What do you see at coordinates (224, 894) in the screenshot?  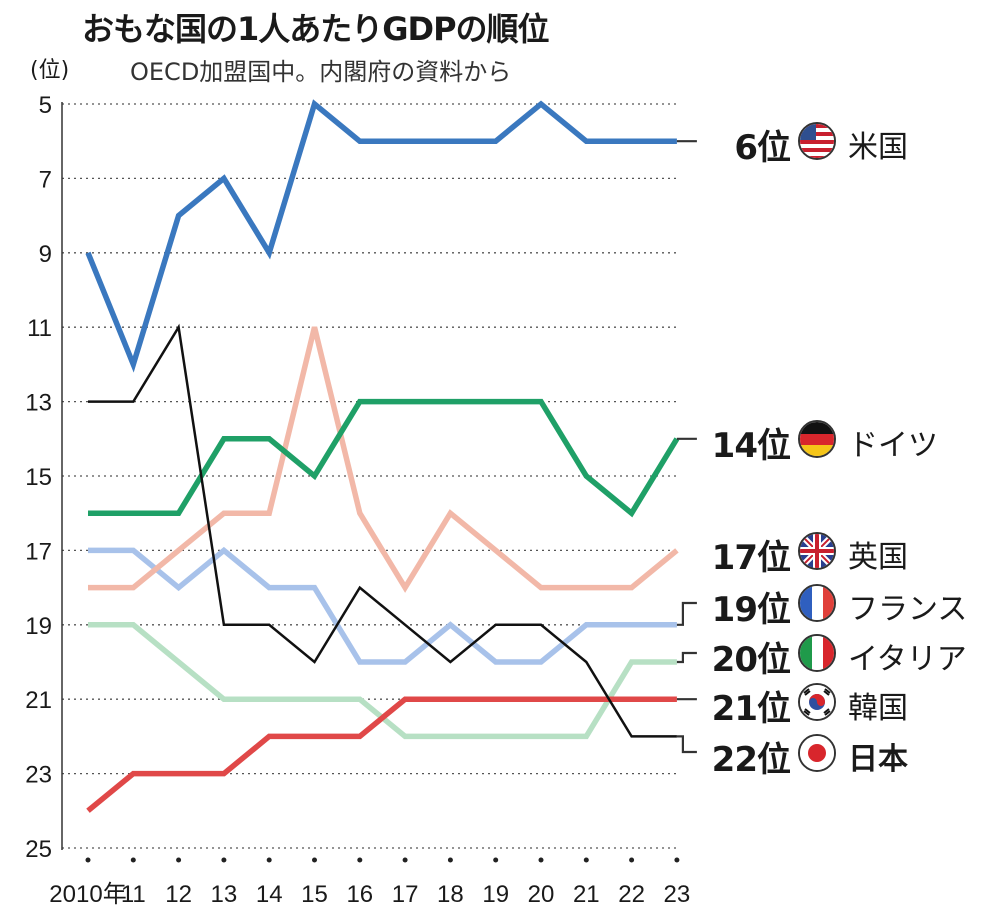 I see `x-tick-label: 13` at bounding box center [224, 894].